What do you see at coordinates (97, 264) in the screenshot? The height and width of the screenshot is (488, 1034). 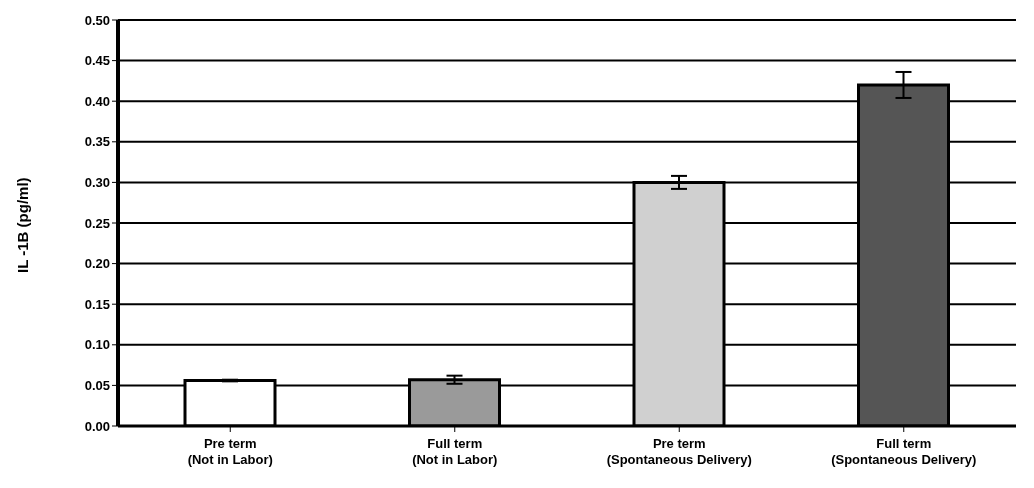 I see `y-tick-label: 0.20` at bounding box center [97, 264].